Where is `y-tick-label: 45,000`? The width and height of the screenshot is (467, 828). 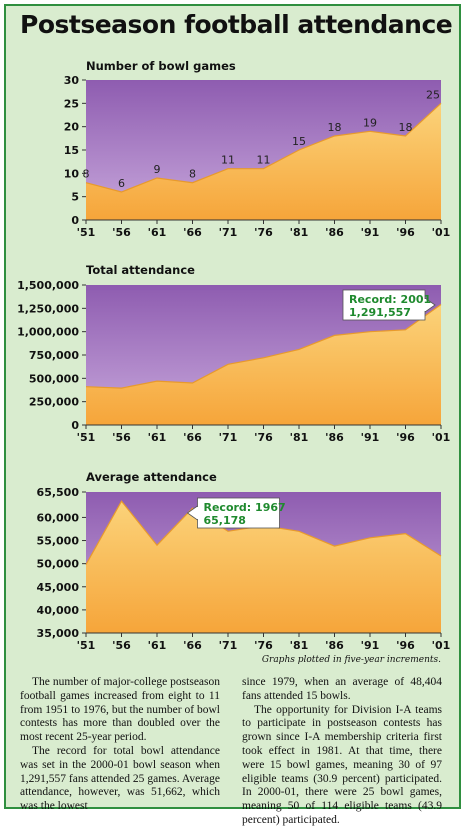 y-tick-label: 45,000 is located at coordinates (58, 587).